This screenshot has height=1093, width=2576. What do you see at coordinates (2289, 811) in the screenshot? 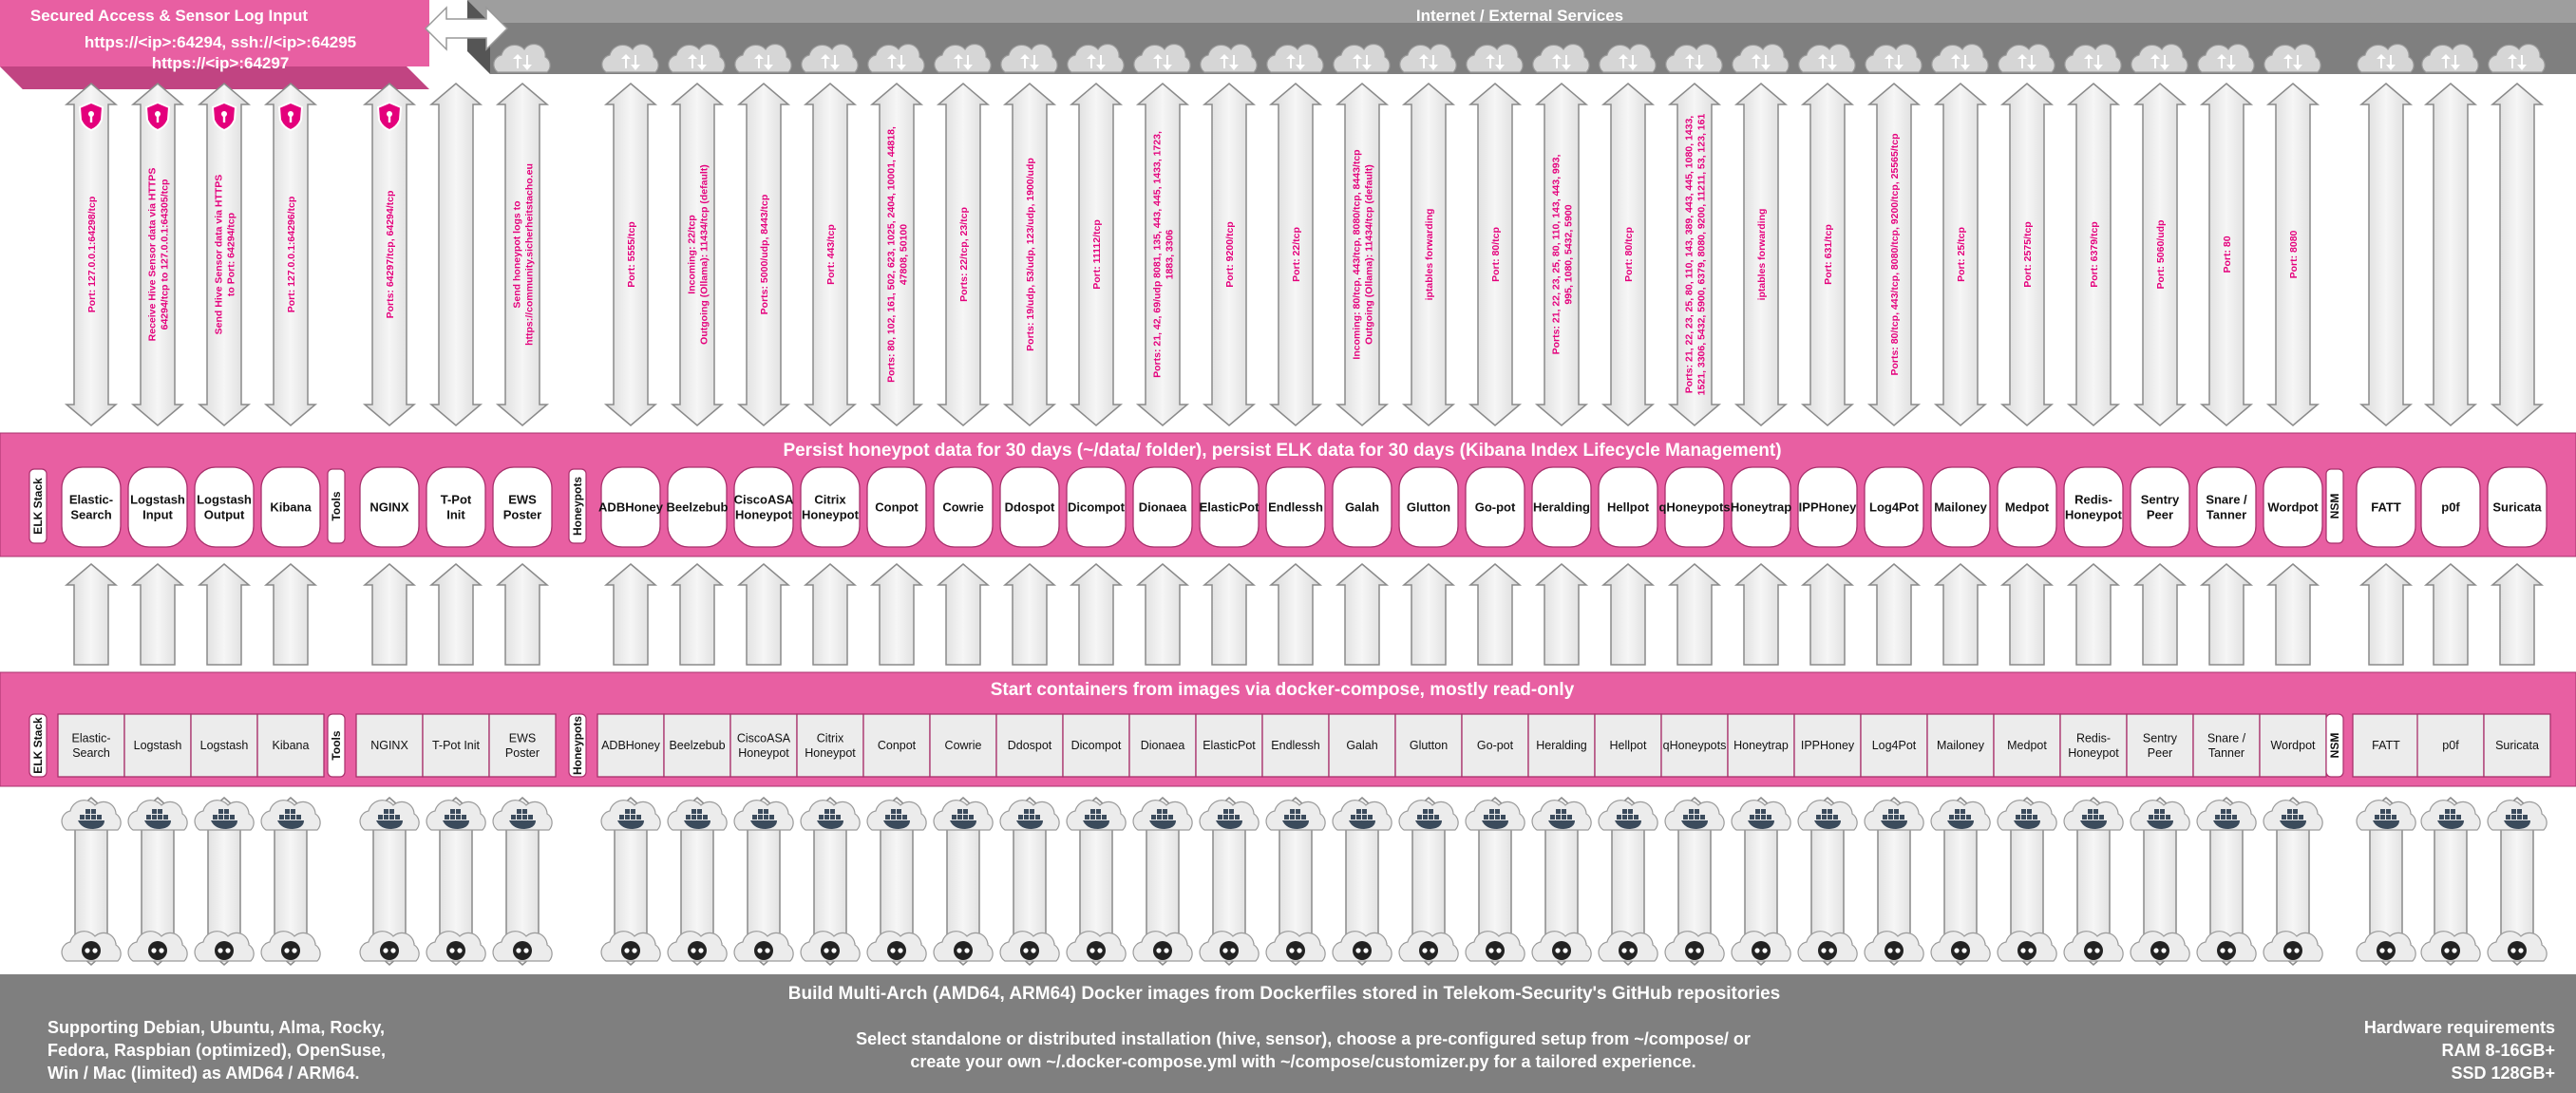
I see `docker-cloud-icon-honeypots-25-container-top-a` at bounding box center [2289, 811].